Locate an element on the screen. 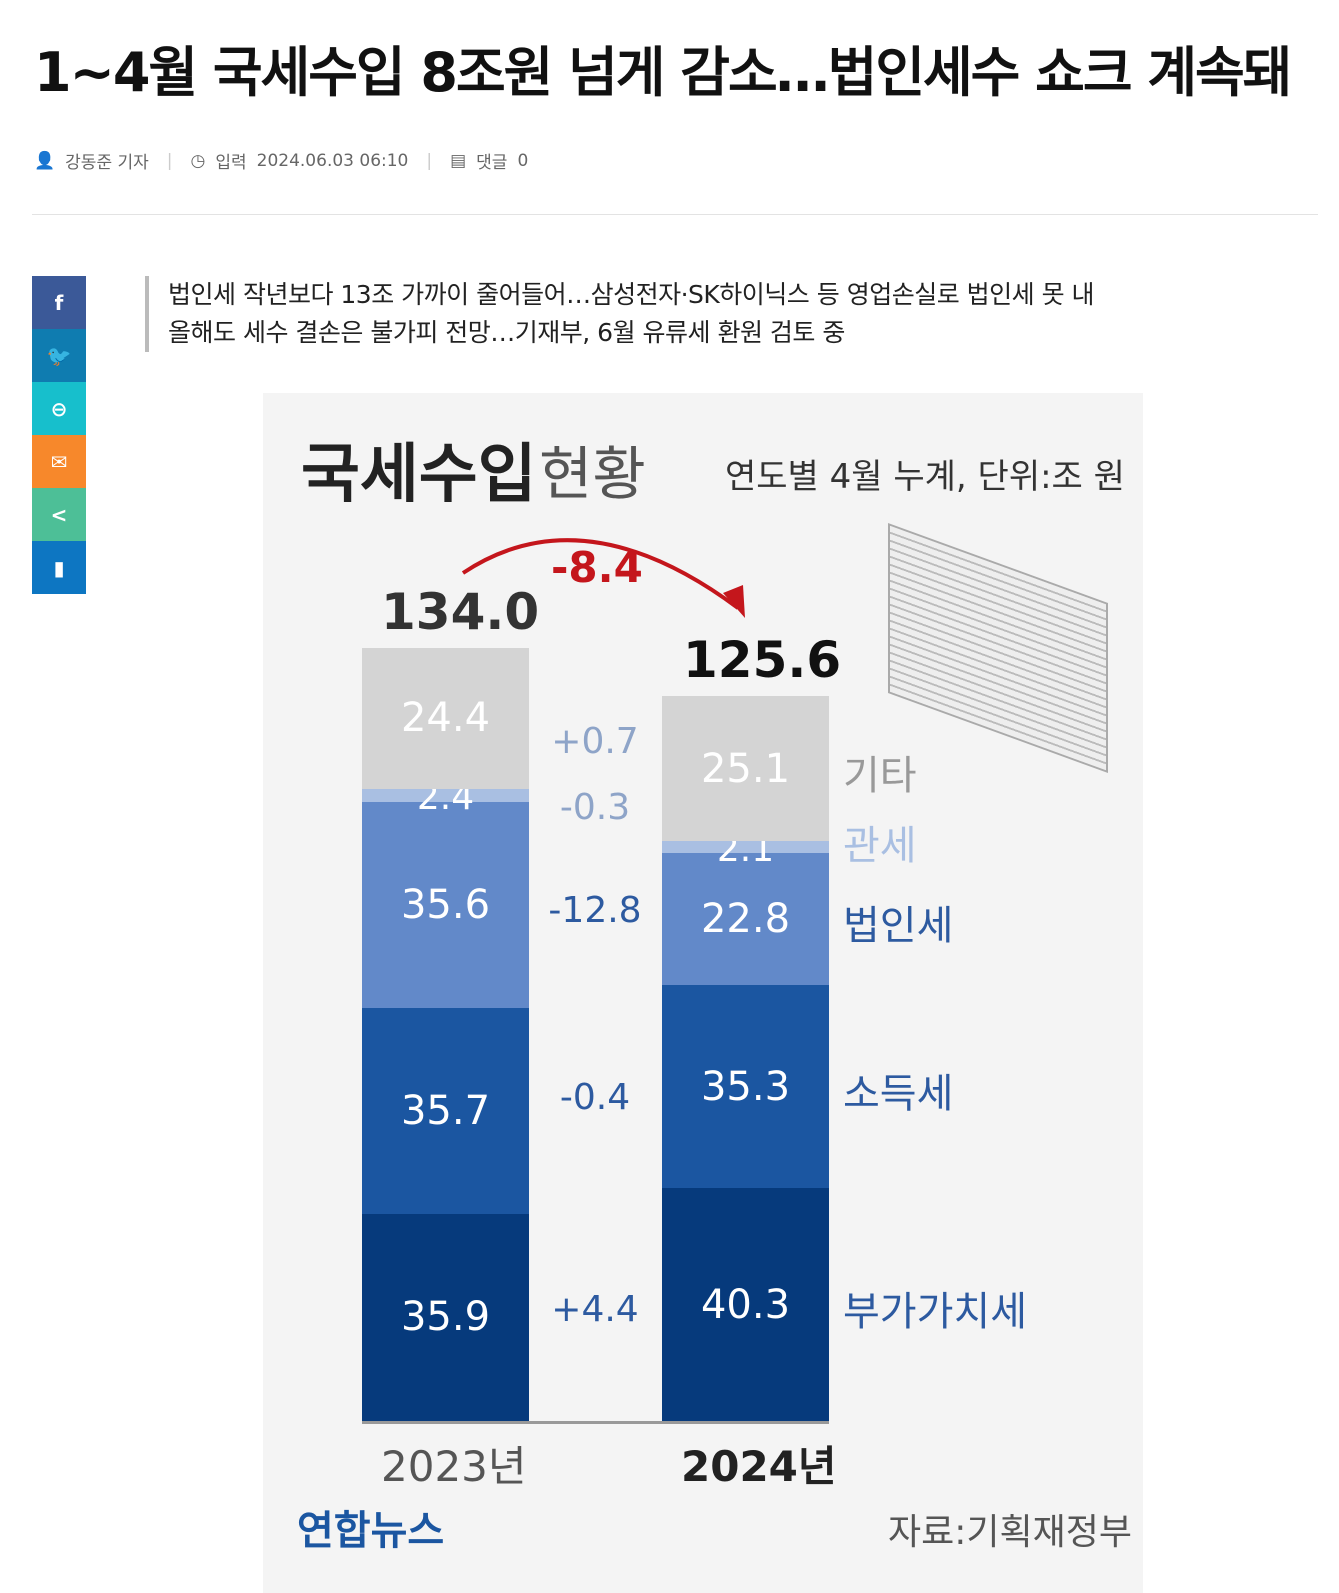 The image size is (1339, 1593). share-bar: f 🐦 ⊖ ✉ < ▮ is located at coordinates (59, 435).